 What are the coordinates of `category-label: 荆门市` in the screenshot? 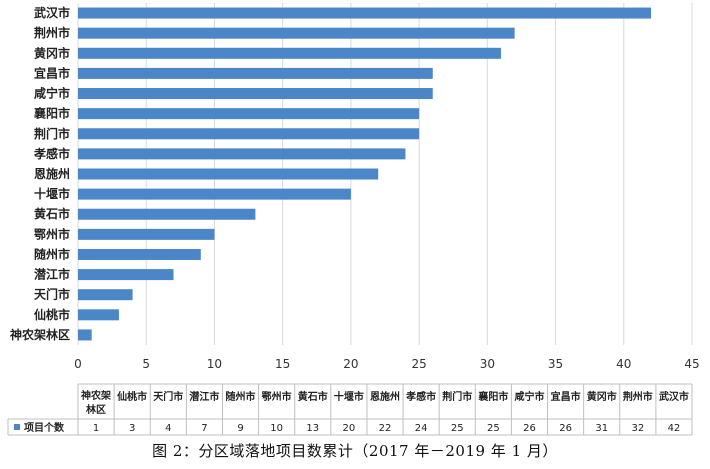 It's located at (52, 133).